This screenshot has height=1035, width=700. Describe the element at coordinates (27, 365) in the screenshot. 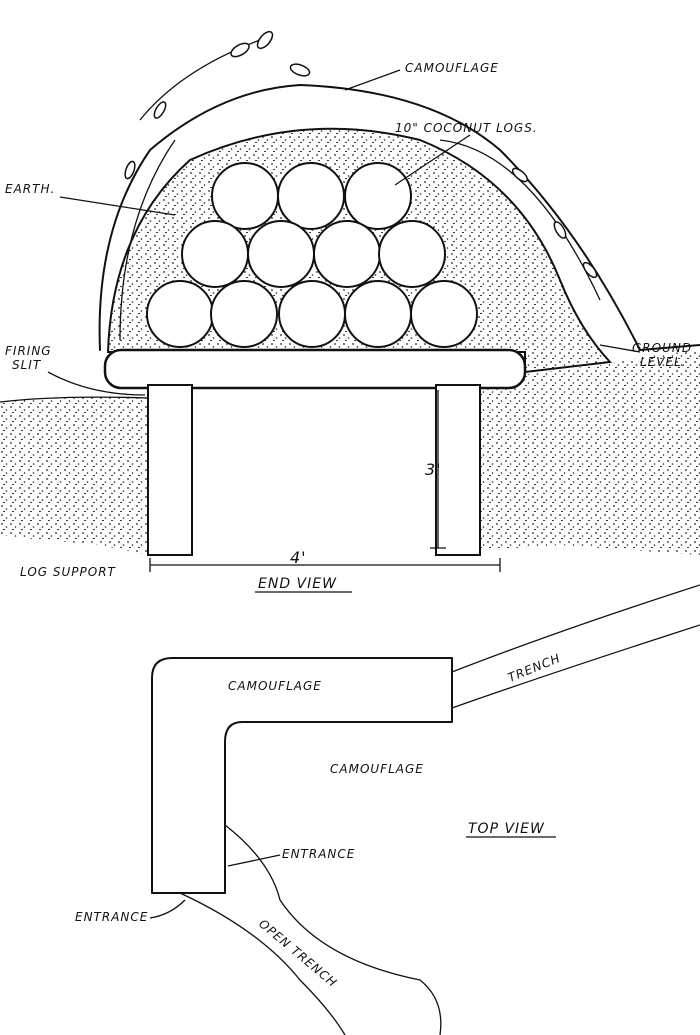

I see `label-line: SLIT` at that location.